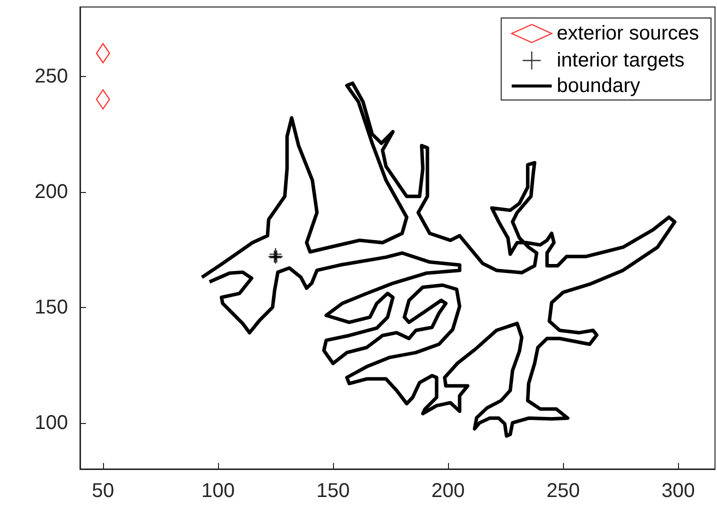 The image size is (717, 514). Describe the element at coordinates (448, 491) in the screenshot. I see `x-tick-label: 200` at that location.